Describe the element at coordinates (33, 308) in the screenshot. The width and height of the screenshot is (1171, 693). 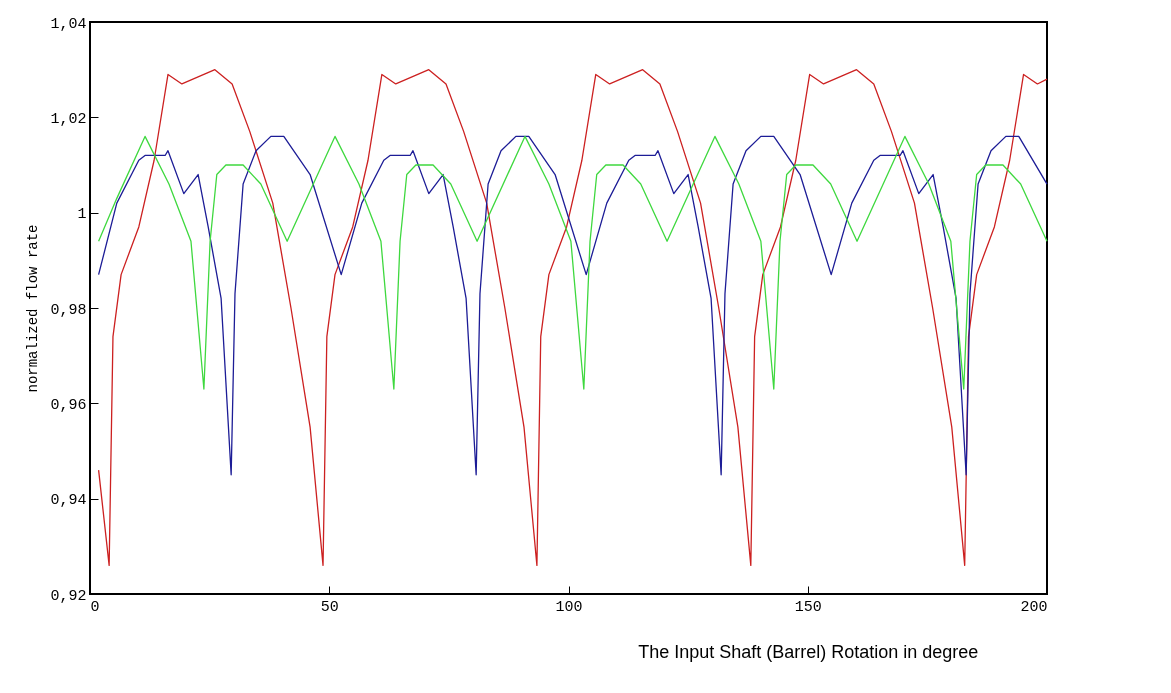
I see `y-axis-title: normalized flow rate` at that location.